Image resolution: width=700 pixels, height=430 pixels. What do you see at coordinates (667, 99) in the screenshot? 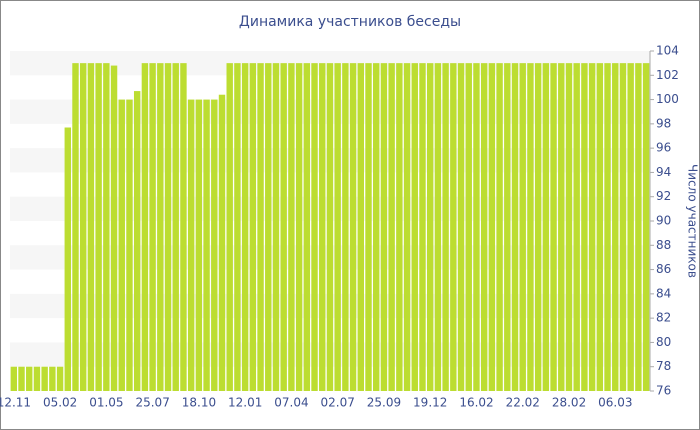
I see `y-tick-label: 100` at bounding box center [667, 99].